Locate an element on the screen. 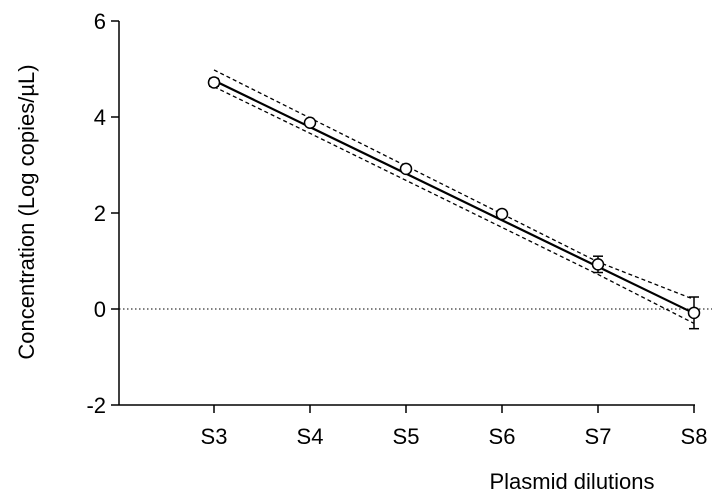 Image resolution: width=712 pixels, height=502 pixels. y-tick-label: -2 is located at coordinates (96, 405).